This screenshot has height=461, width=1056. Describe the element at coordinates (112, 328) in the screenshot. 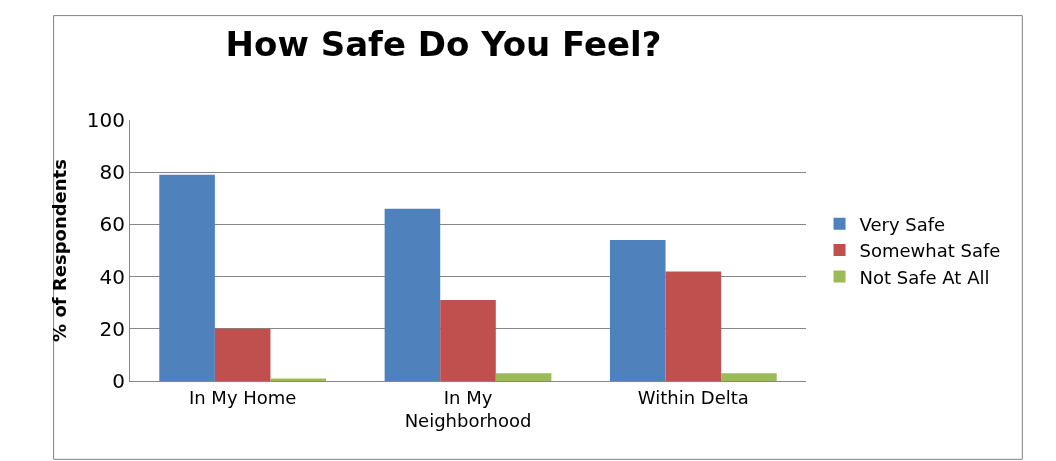

I see `y-tick-label: 20` at that location.